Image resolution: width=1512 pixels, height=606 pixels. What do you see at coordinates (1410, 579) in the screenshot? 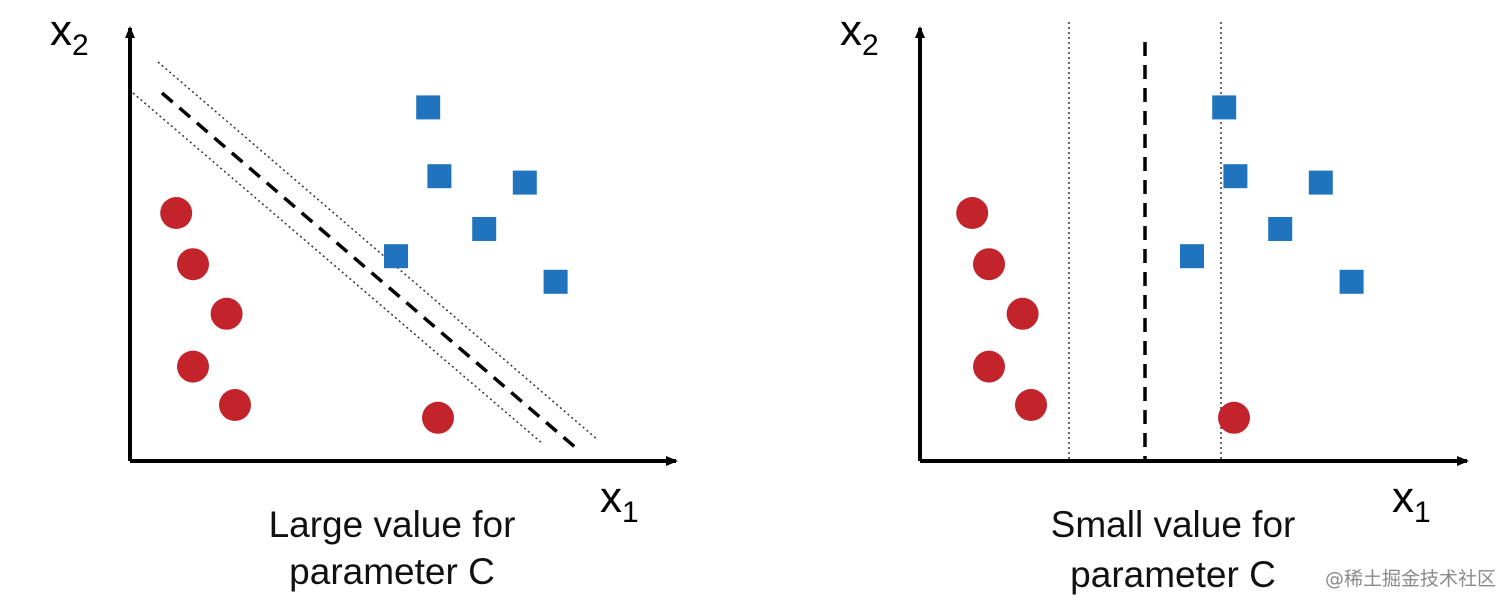
I see `watermark: @稀土掘金技术社区` at bounding box center [1410, 579].